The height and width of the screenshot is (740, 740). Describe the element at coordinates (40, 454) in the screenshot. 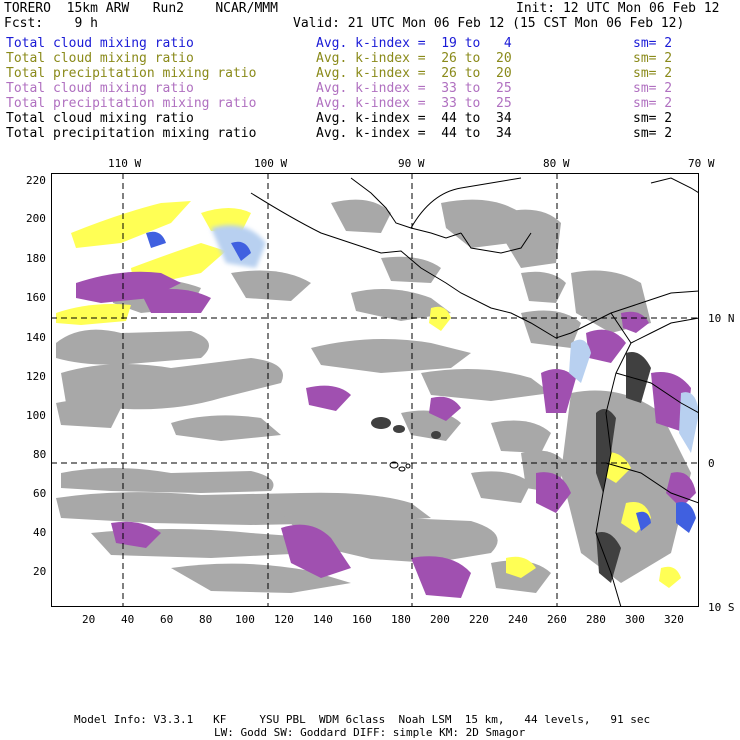

I see `y-tick: 80` at that location.